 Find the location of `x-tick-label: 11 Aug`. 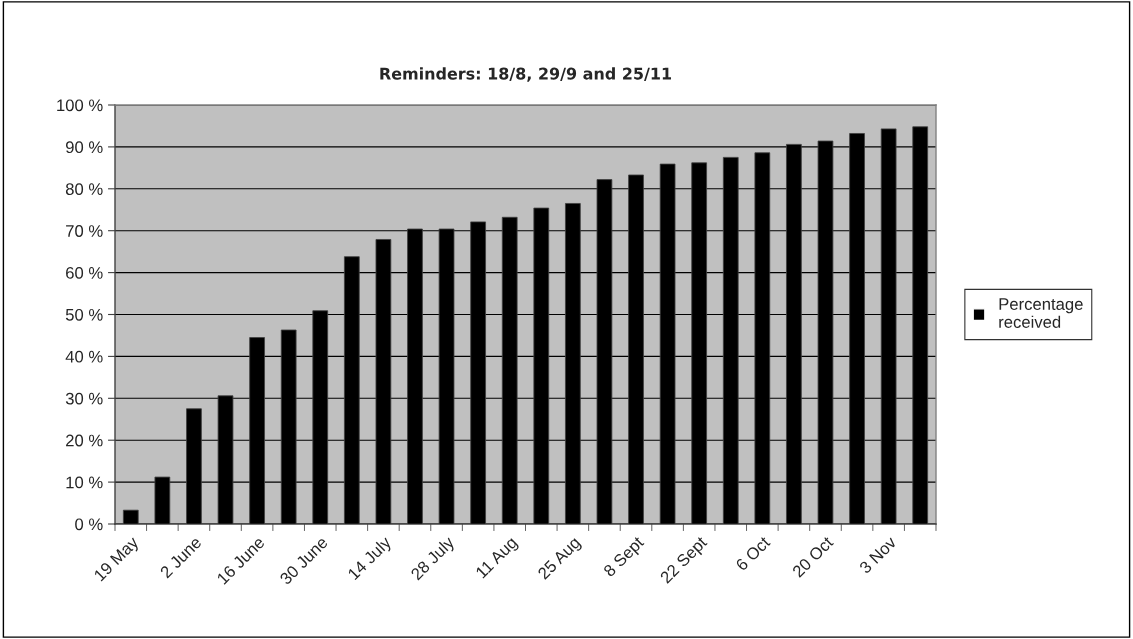

x-tick-label: 11 Aug is located at coordinates (497, 559).